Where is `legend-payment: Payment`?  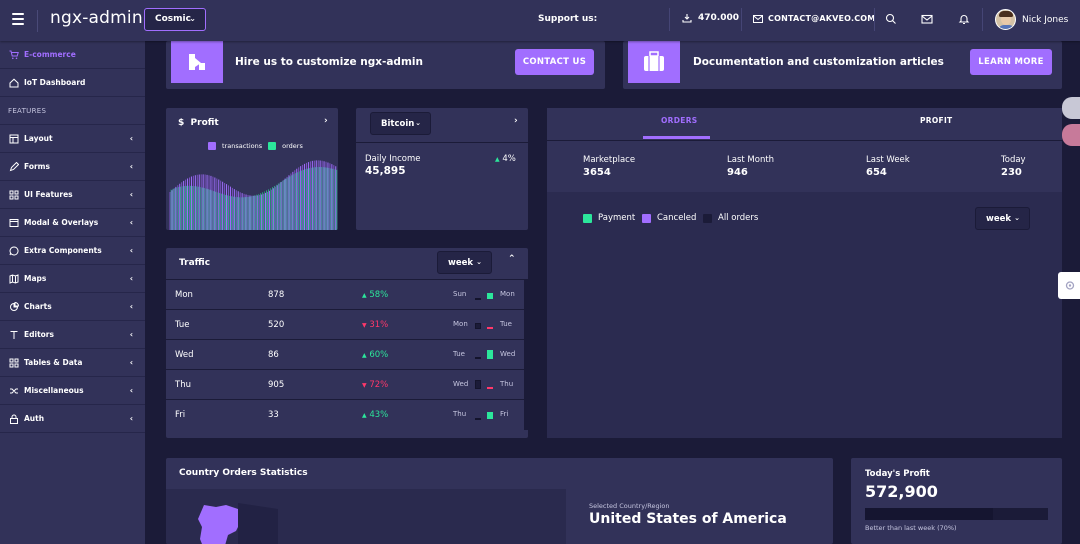 legend-payment: Payment is located at coordinates (609, 218).